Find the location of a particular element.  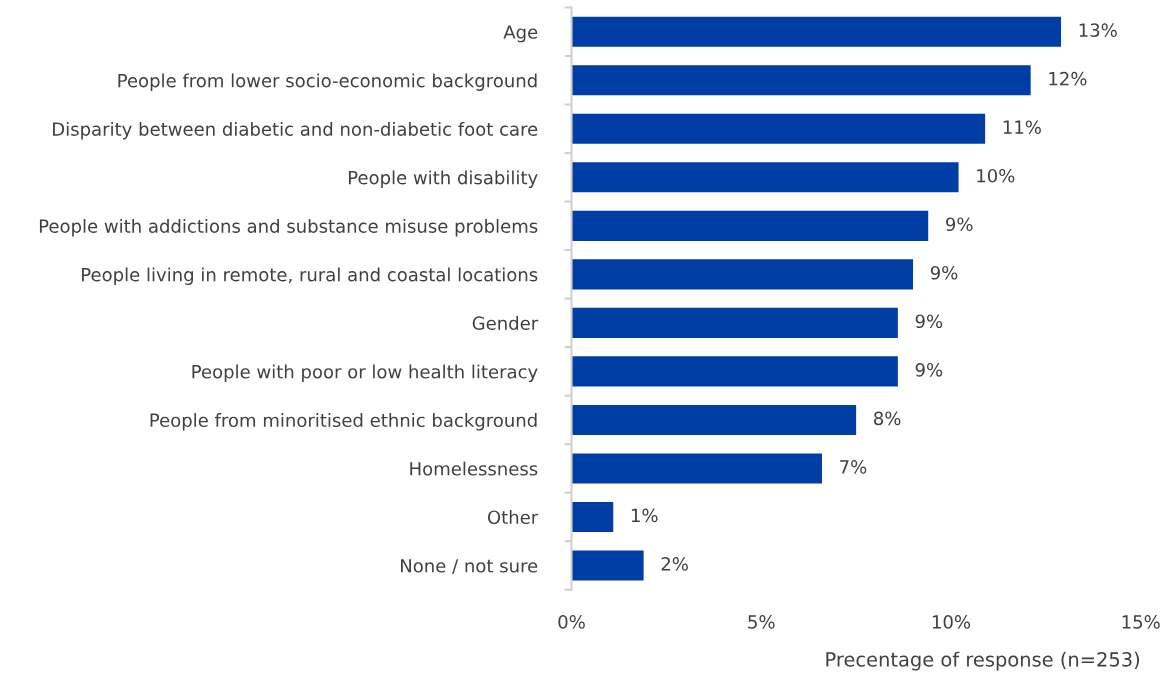

y-tick-label: People with disability is located at coordinates (443, 179).